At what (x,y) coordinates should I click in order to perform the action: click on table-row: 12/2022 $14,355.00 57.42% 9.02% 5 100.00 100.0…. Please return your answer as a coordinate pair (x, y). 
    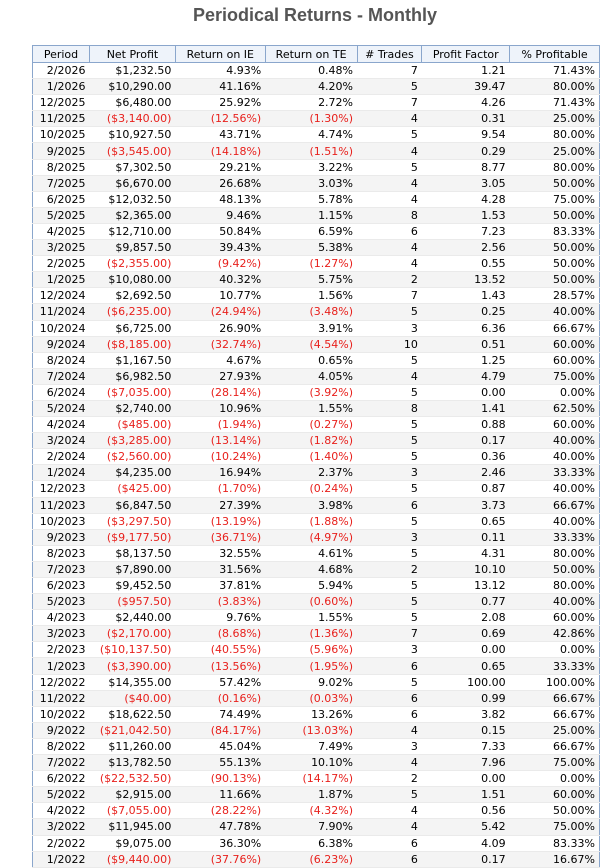
    Looking at the image, I should click on (316, 682).